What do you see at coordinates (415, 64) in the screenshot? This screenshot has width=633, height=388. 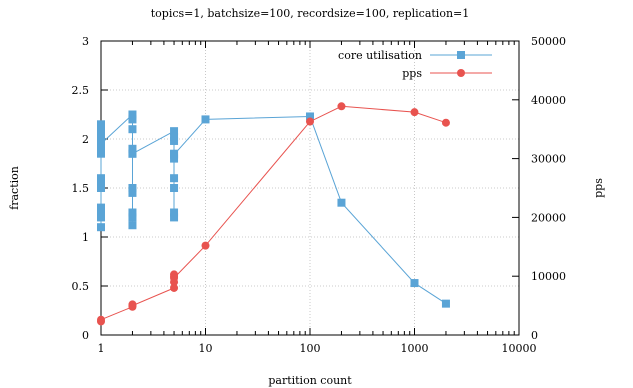 I see `legend: core utilisation pps` at bounding box center [415, 64].